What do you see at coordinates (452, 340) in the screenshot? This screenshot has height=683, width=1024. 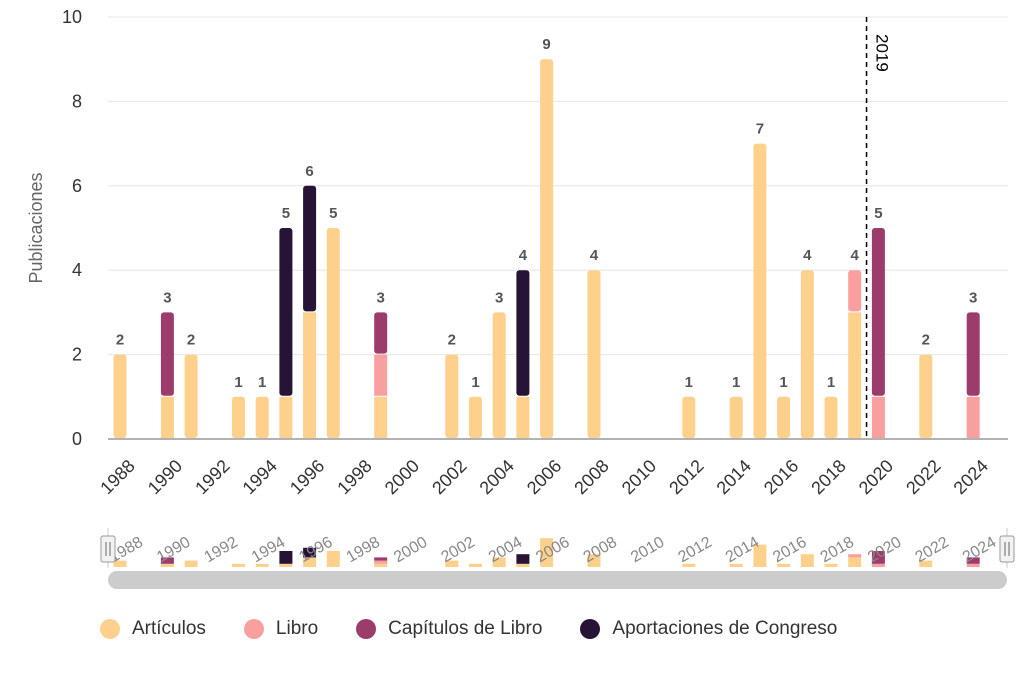 I see `total-label-2002: 2` at bounding box center [452, 340].